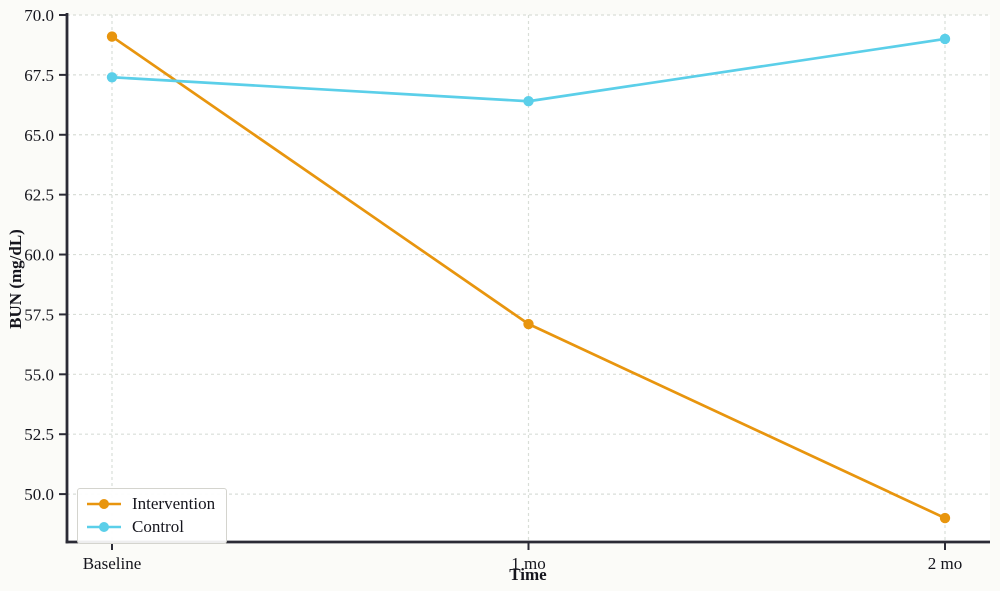  Describe the element at coordinates (174, 503) in the screenshot. I see `legend-label-intervention: Intervention` at that location.